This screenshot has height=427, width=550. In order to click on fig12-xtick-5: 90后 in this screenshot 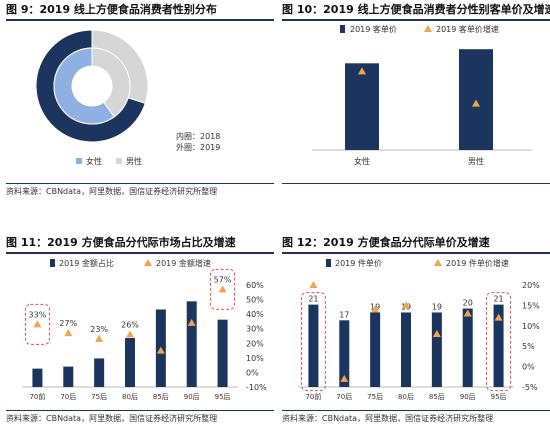, I will do `click(468, 396)`.